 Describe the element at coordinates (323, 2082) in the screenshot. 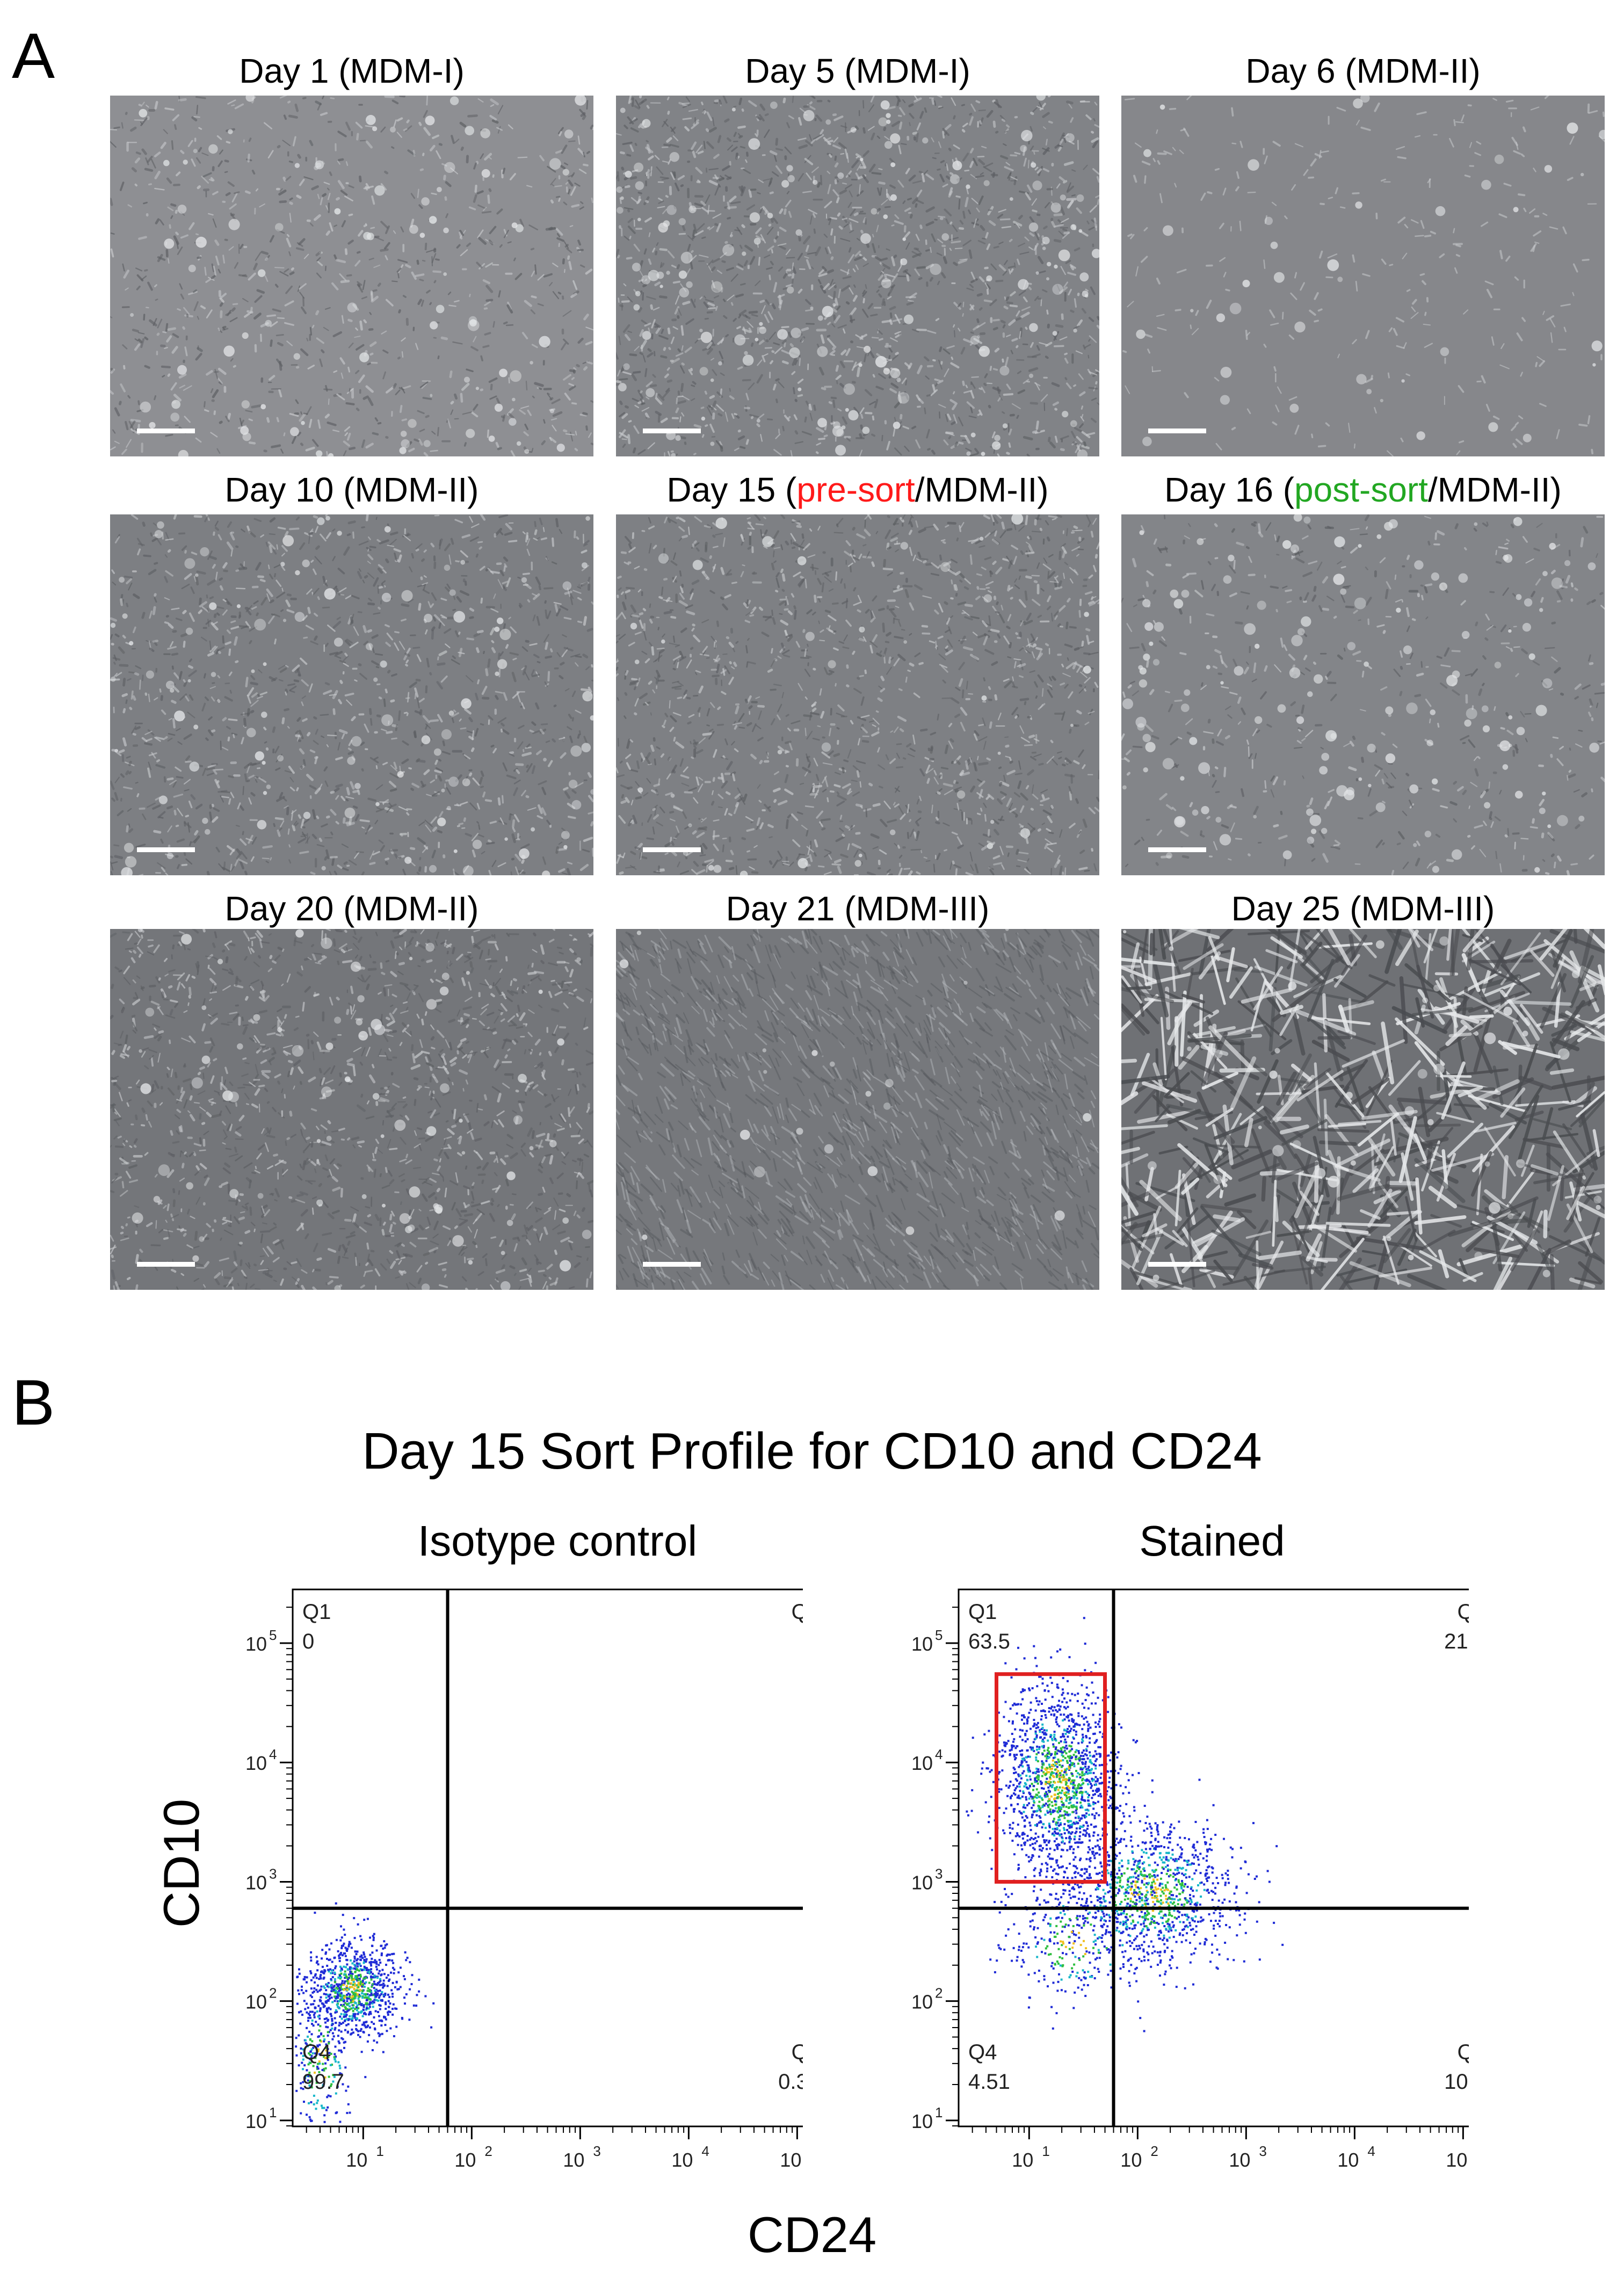

I see `quadrant-percent: 99.7` at that location.